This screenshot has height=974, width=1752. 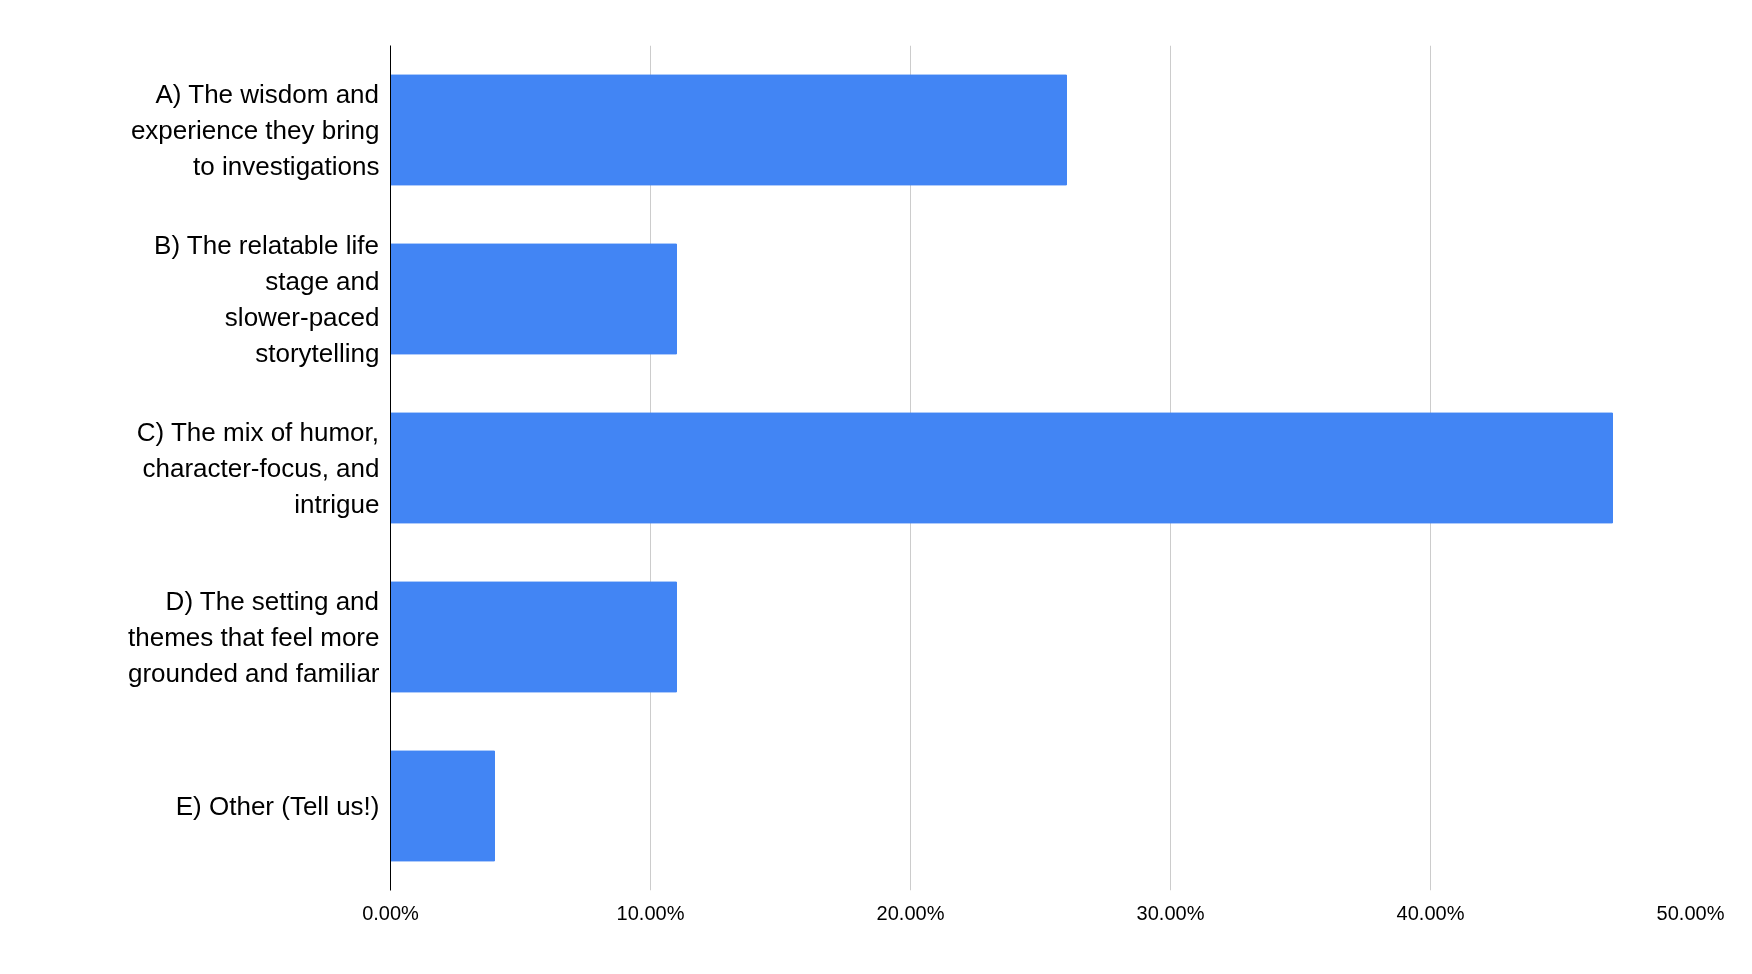 What do you see at coordinates (910, 912) in the screenshot?
I see `x-tick-label: 20.00%` at bounding box center [910, 912].